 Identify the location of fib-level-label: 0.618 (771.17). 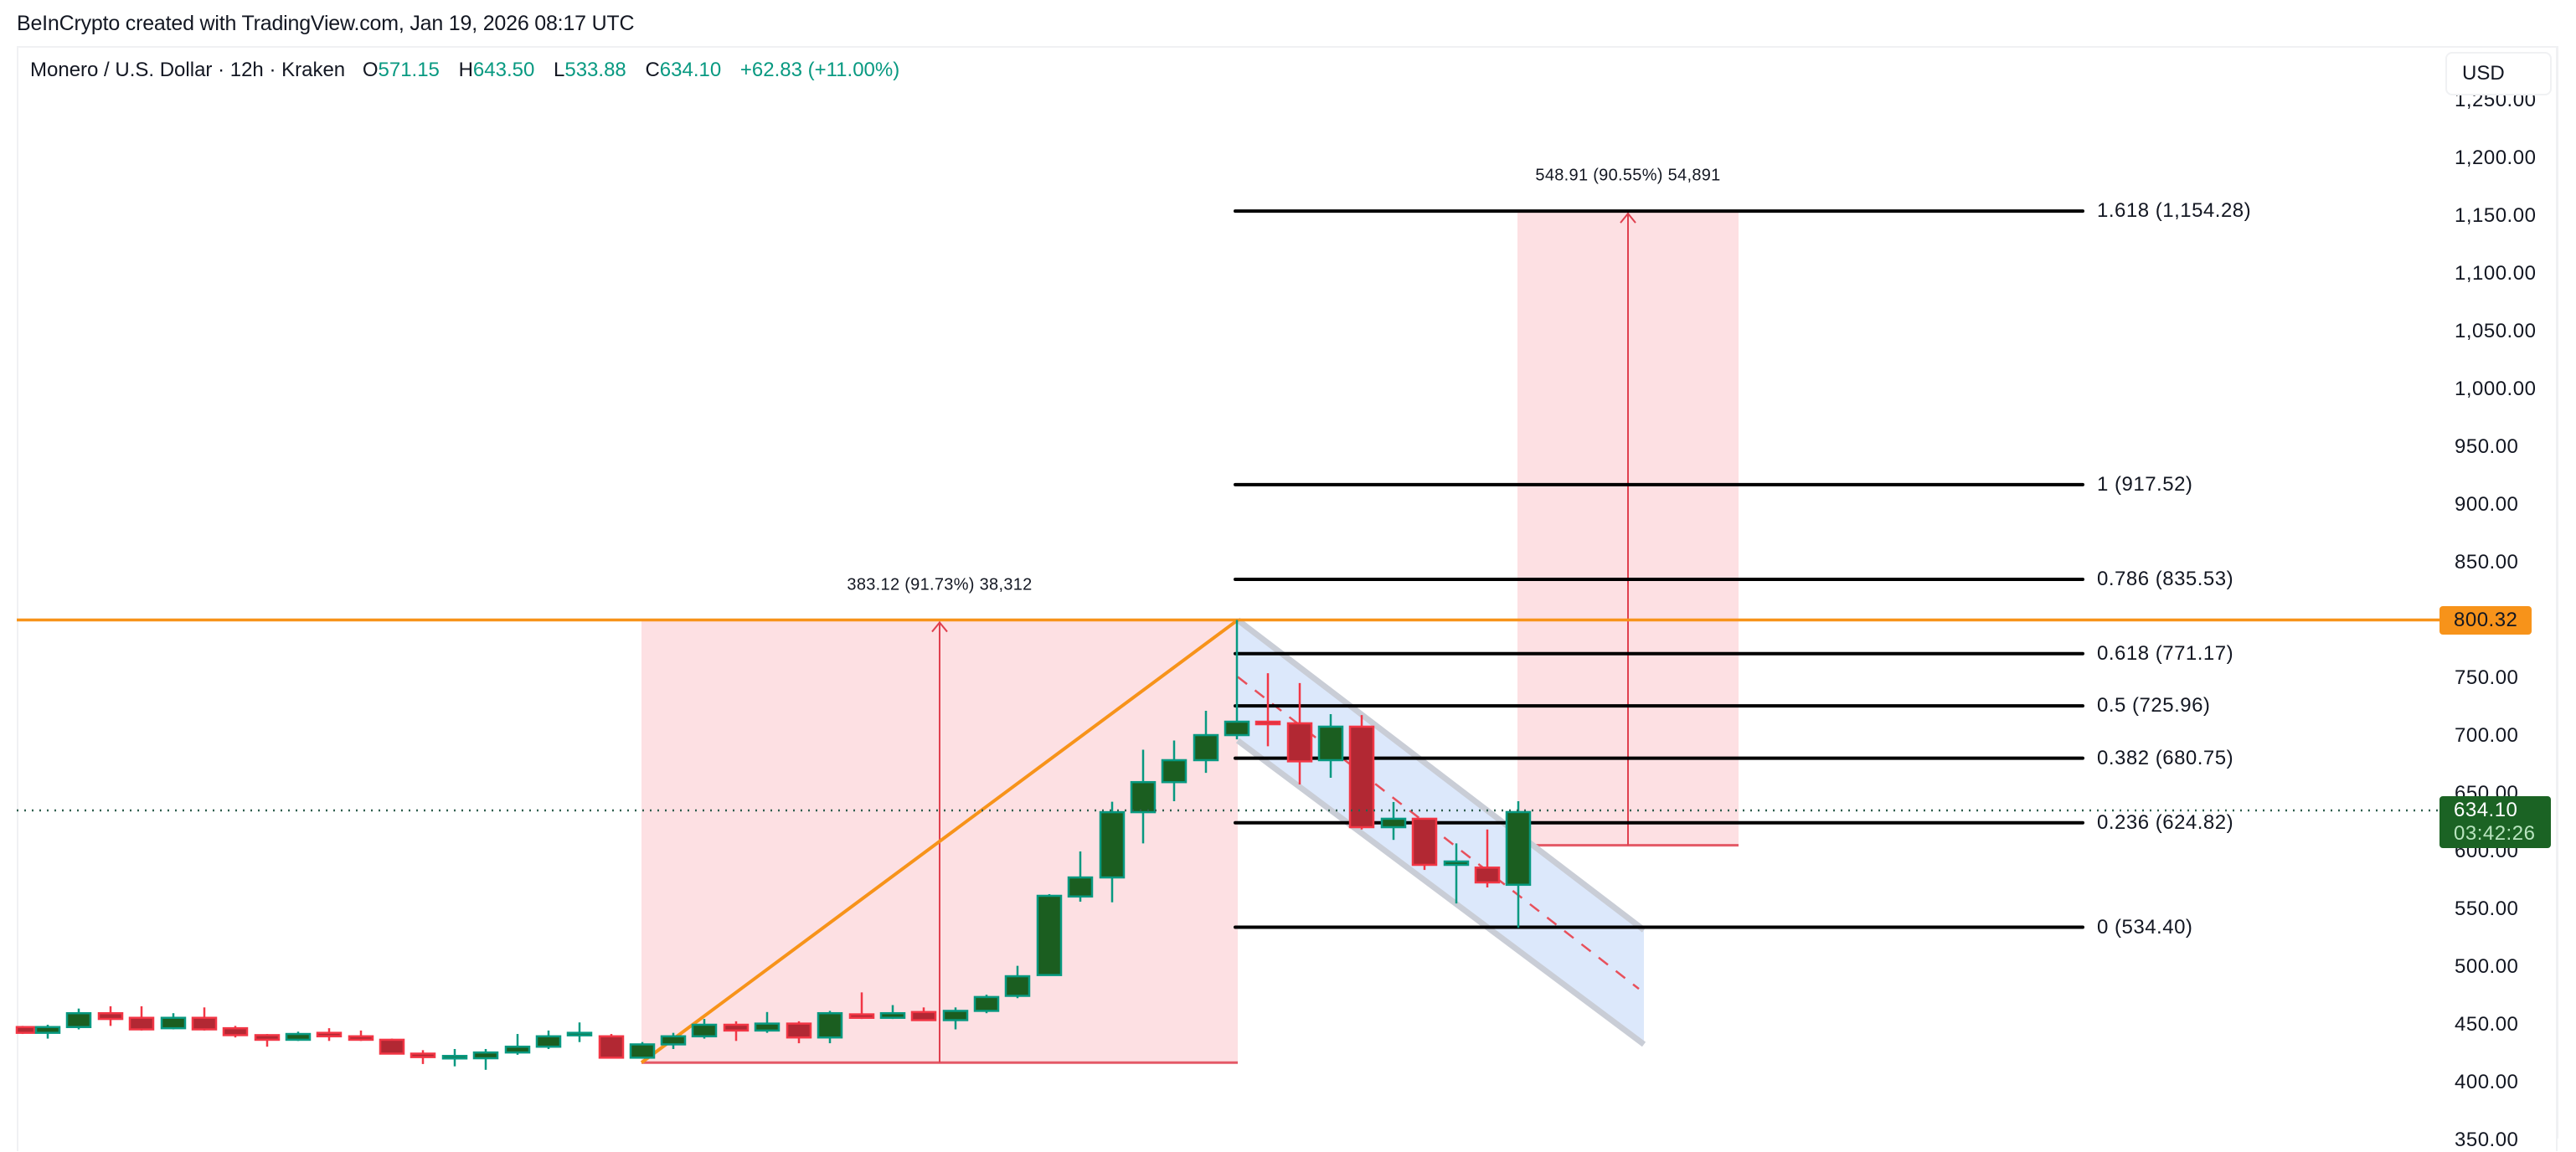
(2165, 653).